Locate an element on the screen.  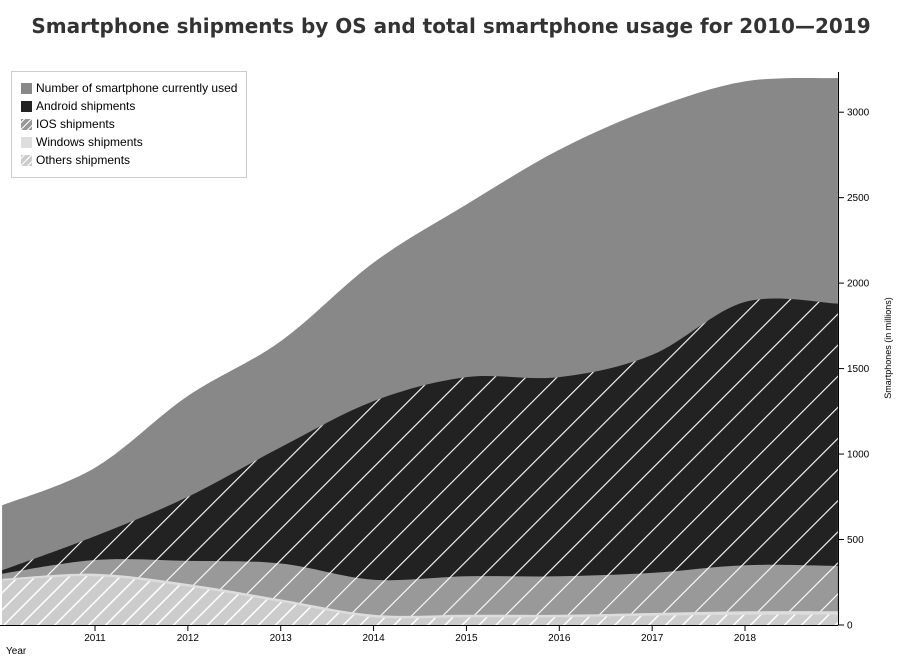
x-axis-label: Year is located at coordinates (16, 651).